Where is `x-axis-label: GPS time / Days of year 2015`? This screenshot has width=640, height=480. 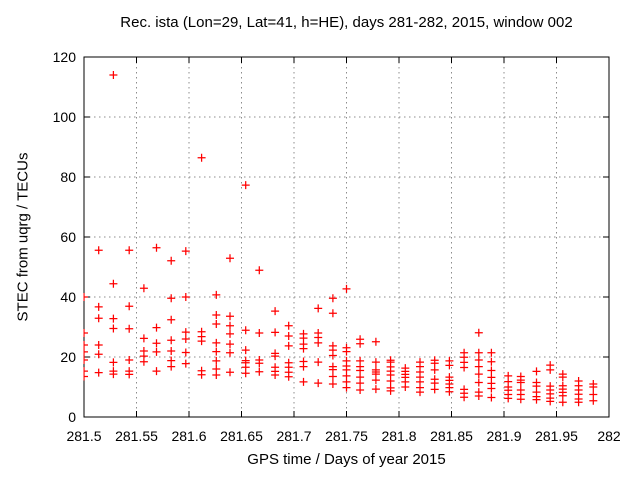
x-axis-label: GPS time / Days of year 2015 is located at coordinates (346, 459).